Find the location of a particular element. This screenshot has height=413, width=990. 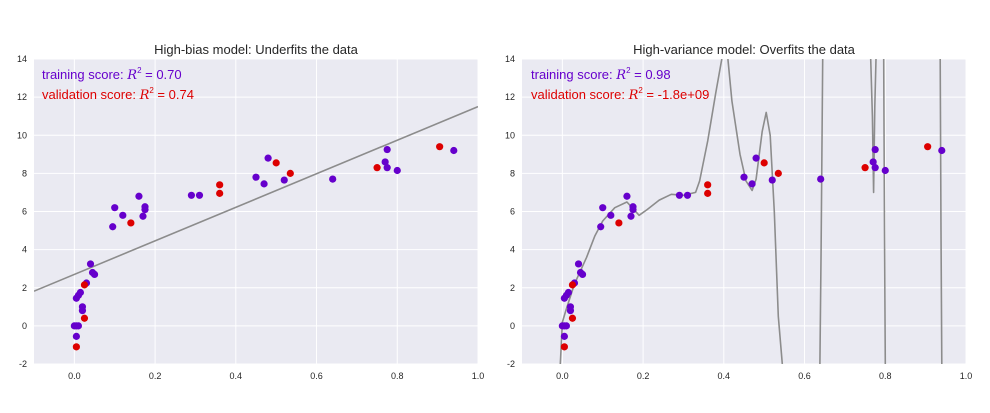

y-tick-label: 12 is located at coordinates (510, 97).